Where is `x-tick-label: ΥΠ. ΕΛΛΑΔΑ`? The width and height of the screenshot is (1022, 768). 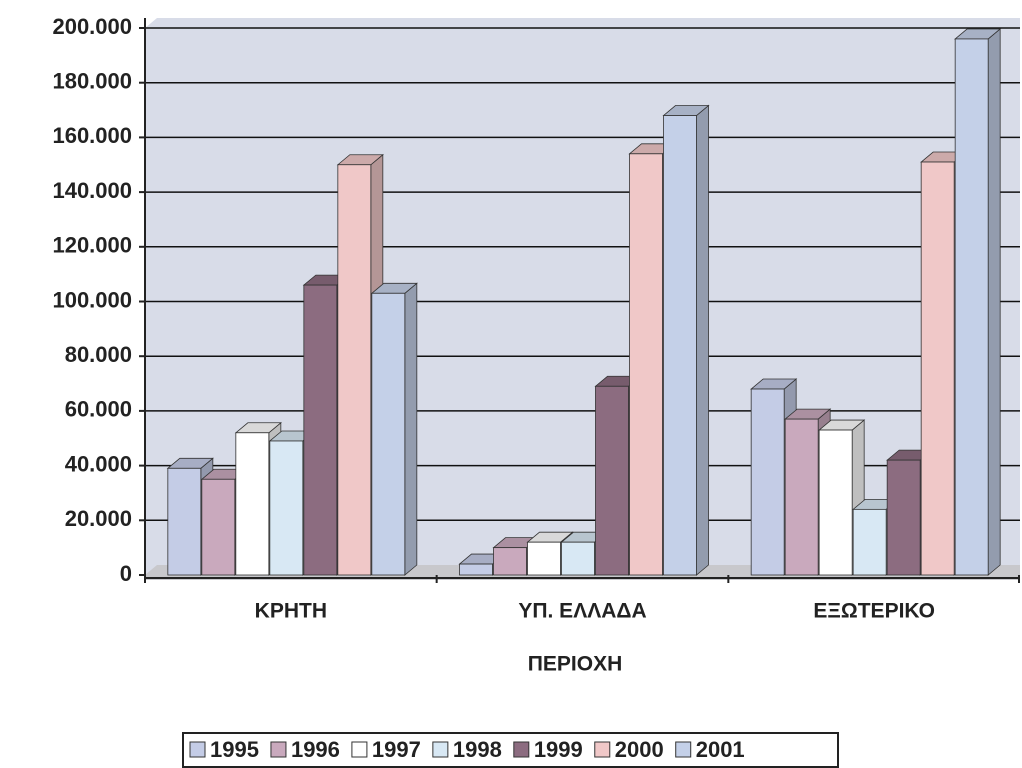 x-tick-label: ΥΠ. ΕΛΛΑΔΑ is located at coordinates (582, 611).